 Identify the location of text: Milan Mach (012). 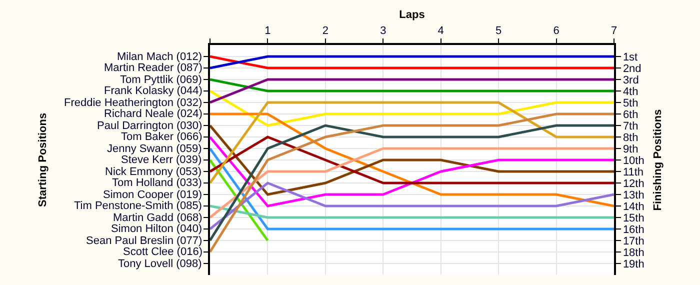
(159, 57).